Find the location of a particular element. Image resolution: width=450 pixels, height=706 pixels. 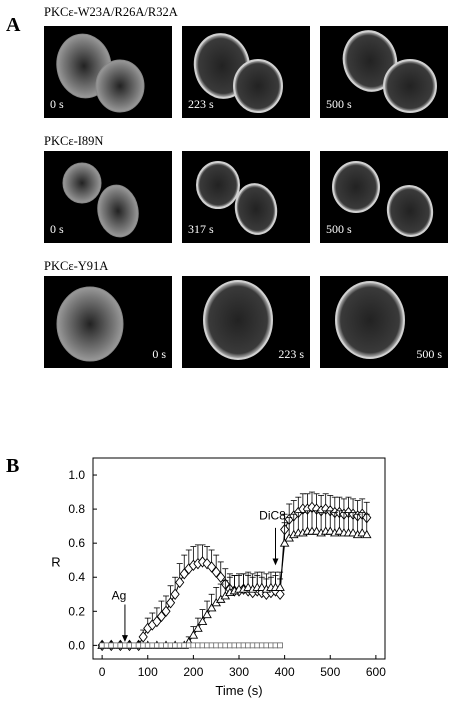

micrograph-r2-c3: 500 s is located at coordinates (384, 197).